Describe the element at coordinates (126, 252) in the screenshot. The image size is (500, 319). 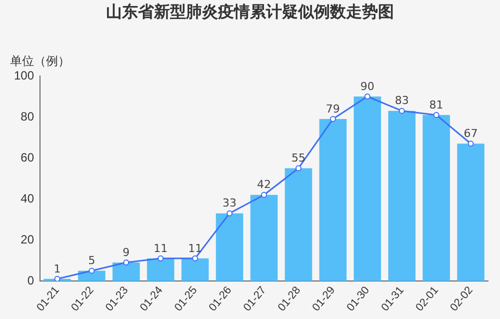
I see `data-label: 9` at that location.